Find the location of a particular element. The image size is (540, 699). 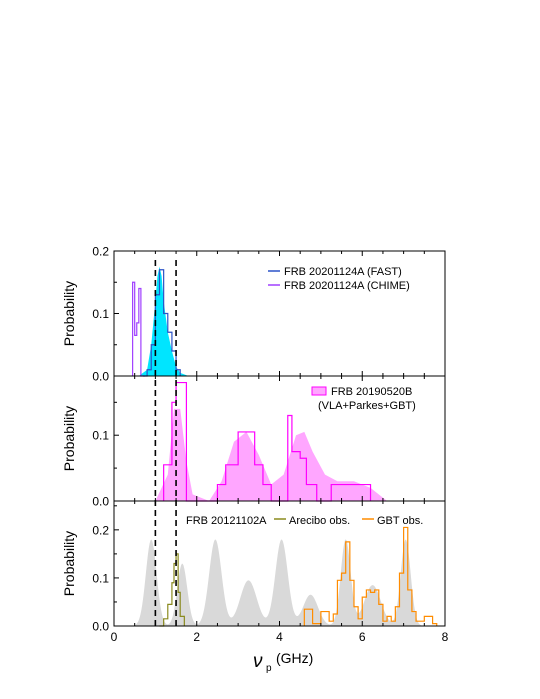

x-tick-label: 0 is located at coordinates (114, 637).